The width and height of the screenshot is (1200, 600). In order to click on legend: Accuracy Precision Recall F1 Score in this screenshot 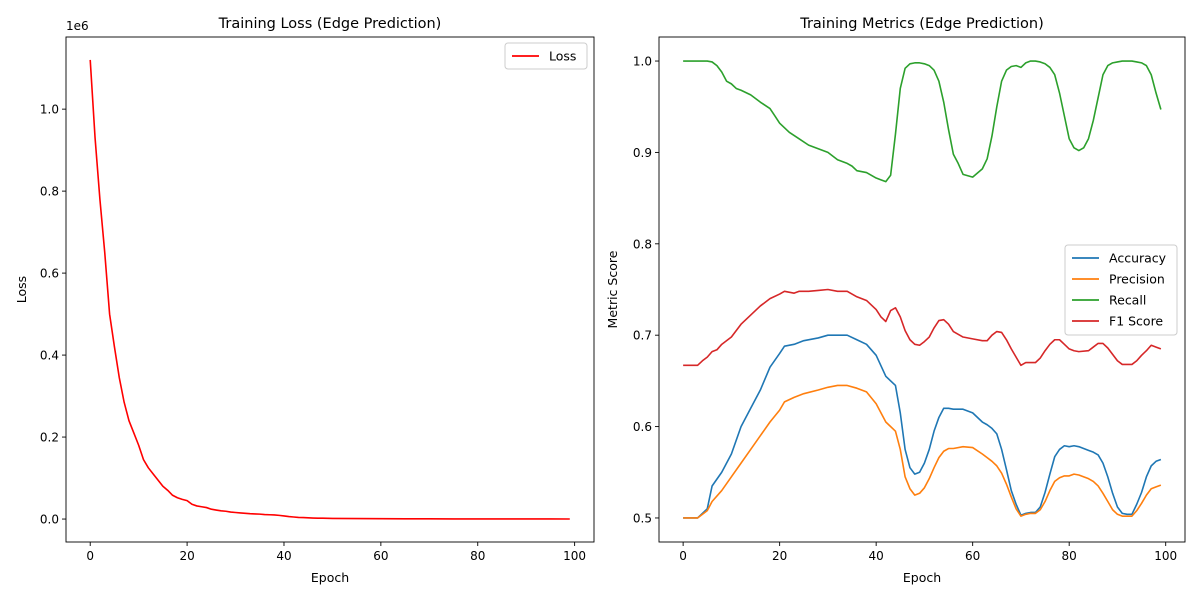, I will do `click(1121, 290)`.